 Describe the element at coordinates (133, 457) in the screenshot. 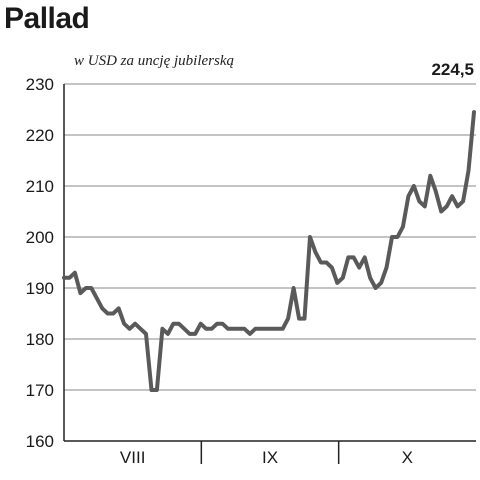

I see `x-month-label: VIII` at that location.